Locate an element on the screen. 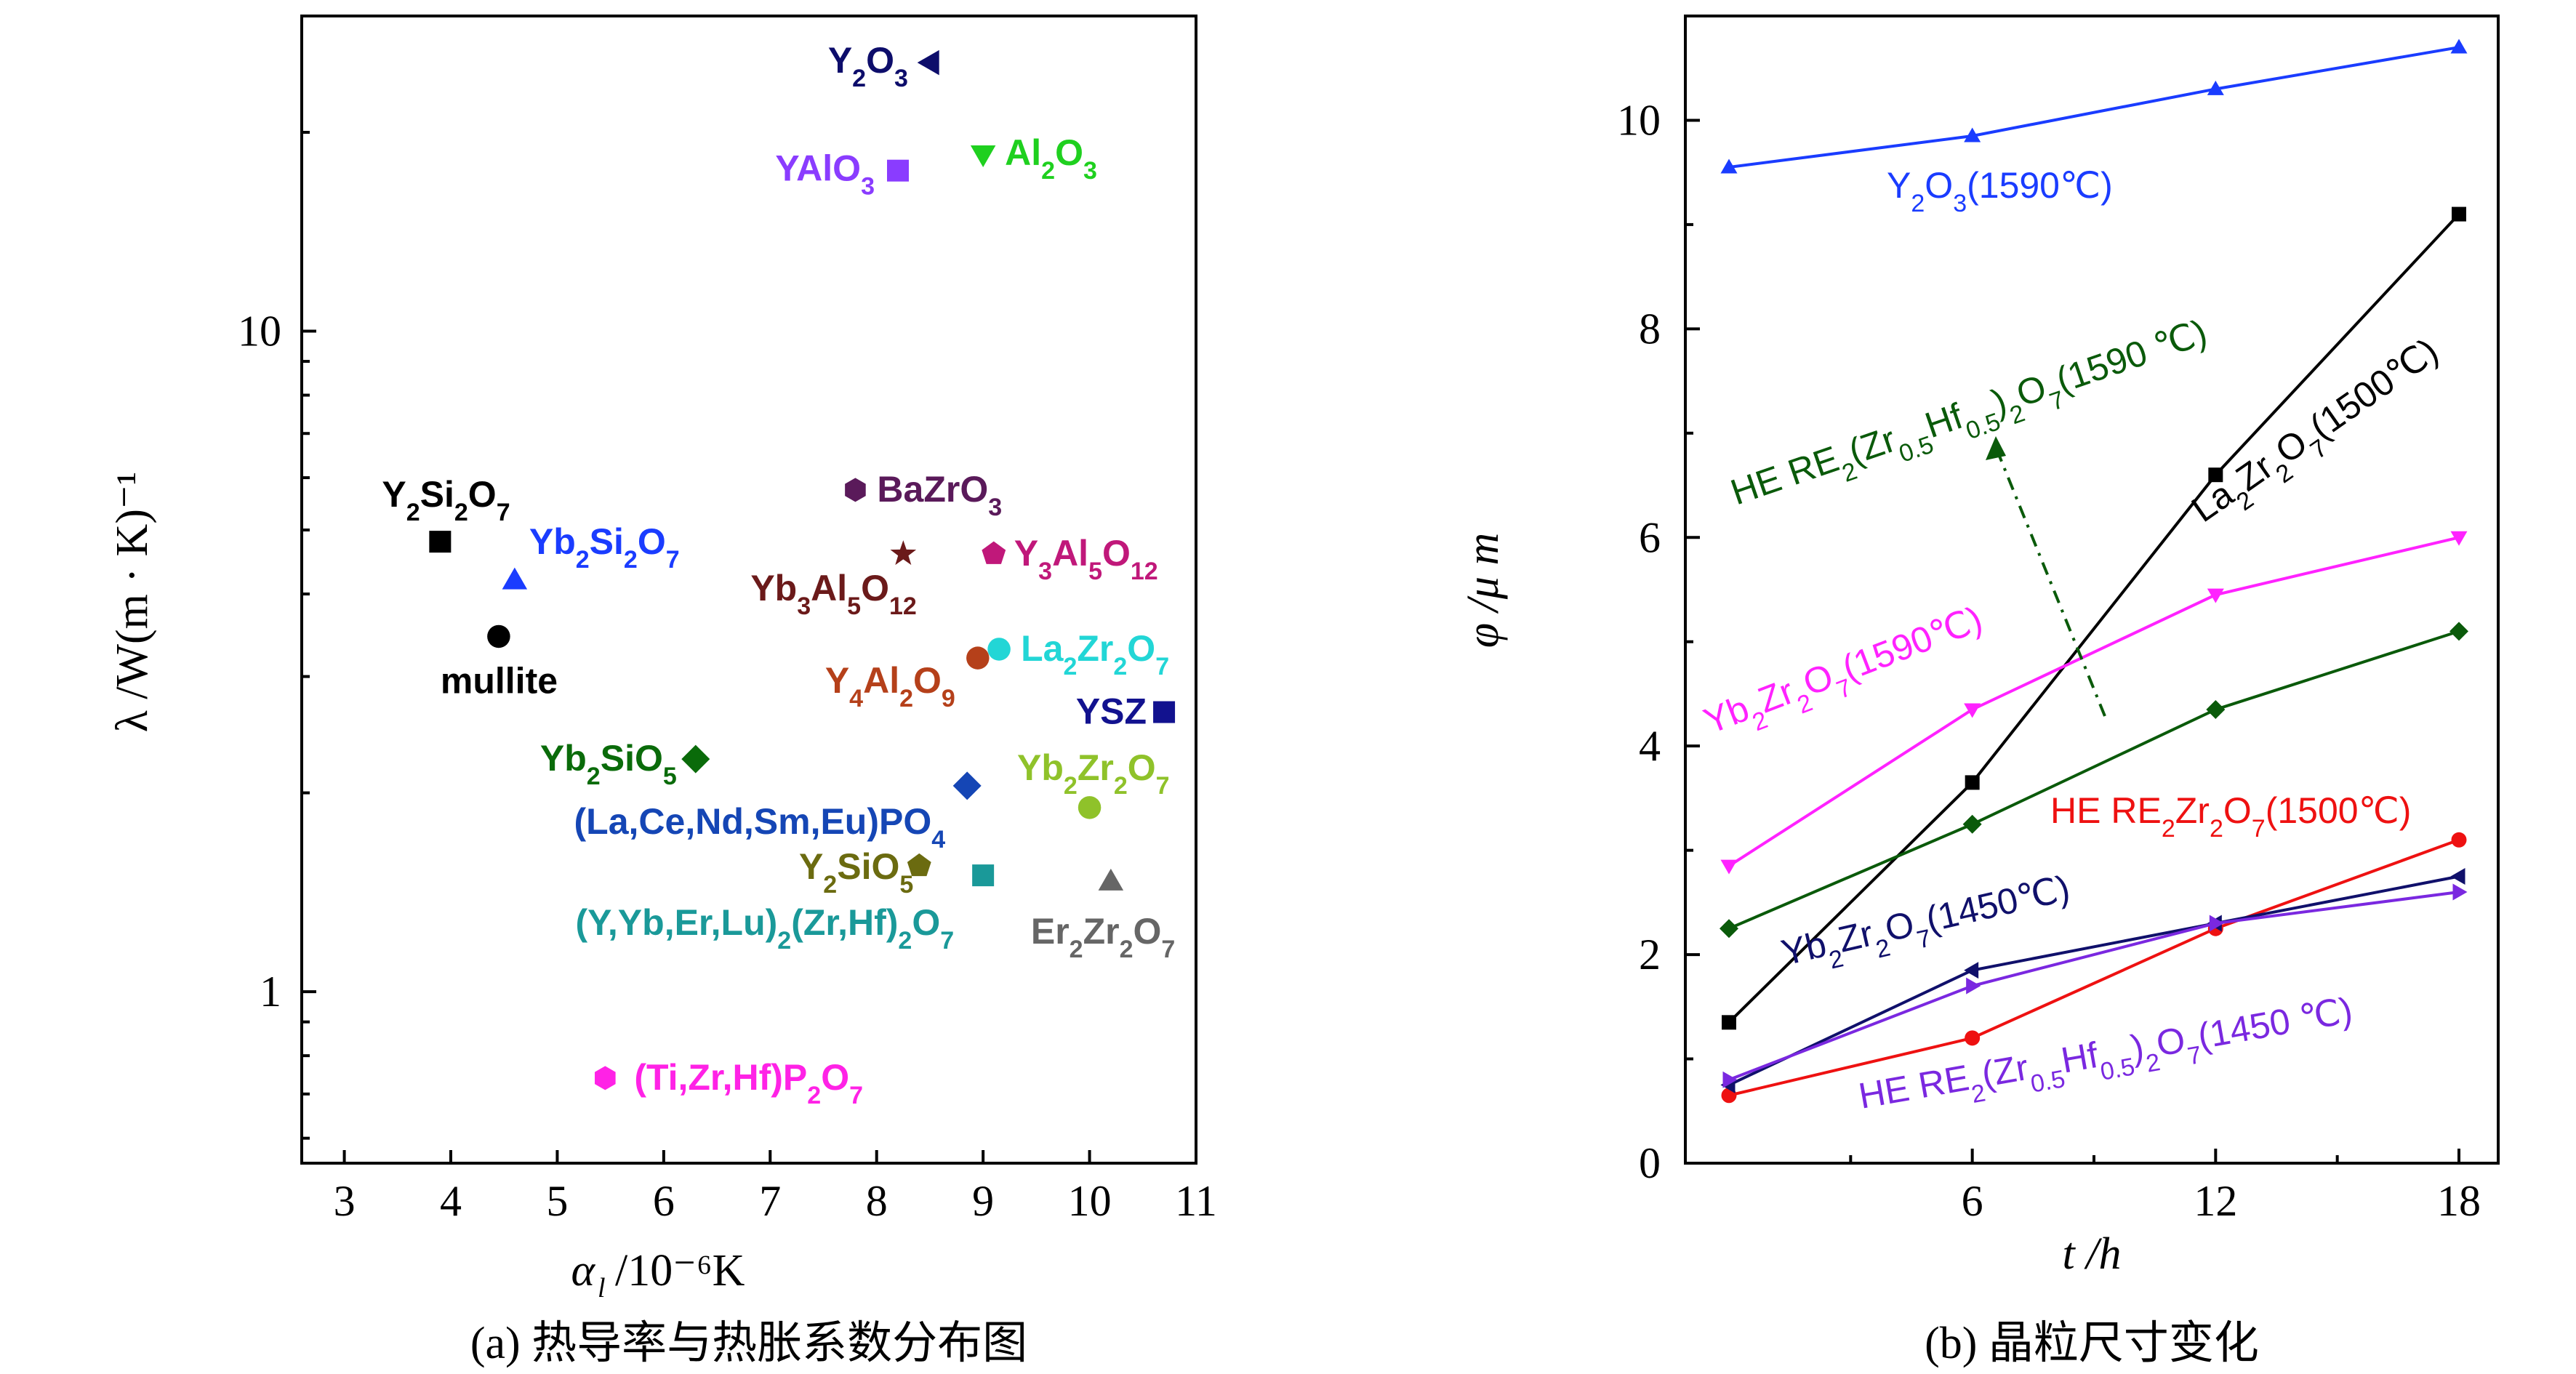 The image size is (2576, 1374). x-tick-label: 10 is located at coordinates (1090, 1201).